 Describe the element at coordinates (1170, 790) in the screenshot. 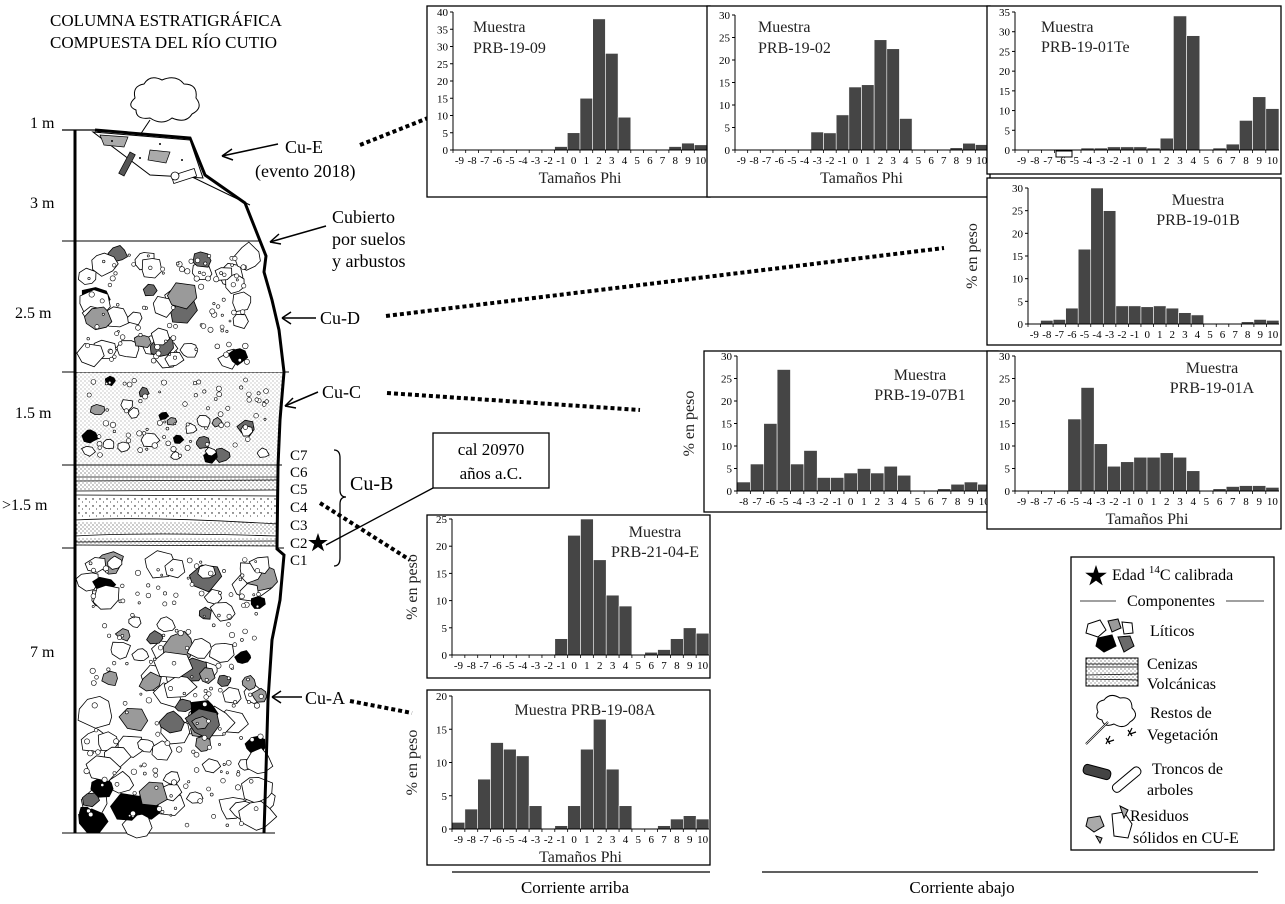

I see `legend-item-trunks-2: arboles` at that location.